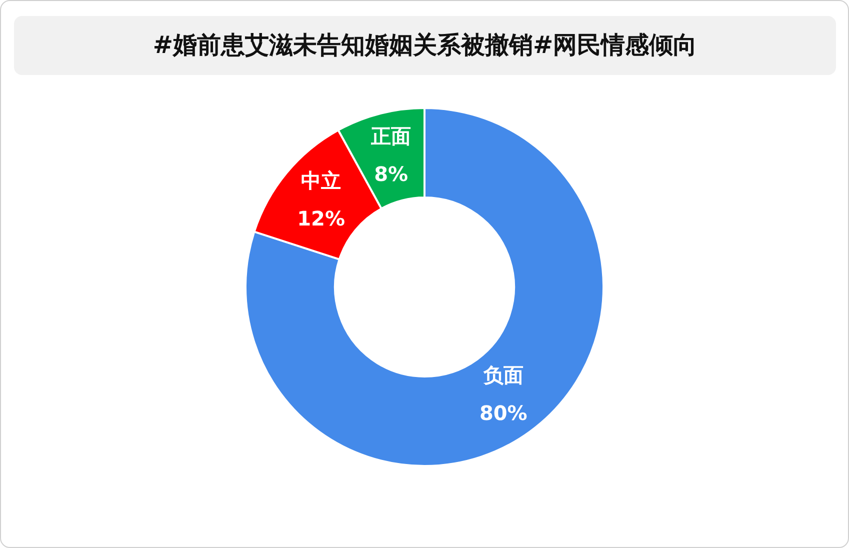 The image size is (849, 548). I want to click on data-label: 8%, so click(391, 174).